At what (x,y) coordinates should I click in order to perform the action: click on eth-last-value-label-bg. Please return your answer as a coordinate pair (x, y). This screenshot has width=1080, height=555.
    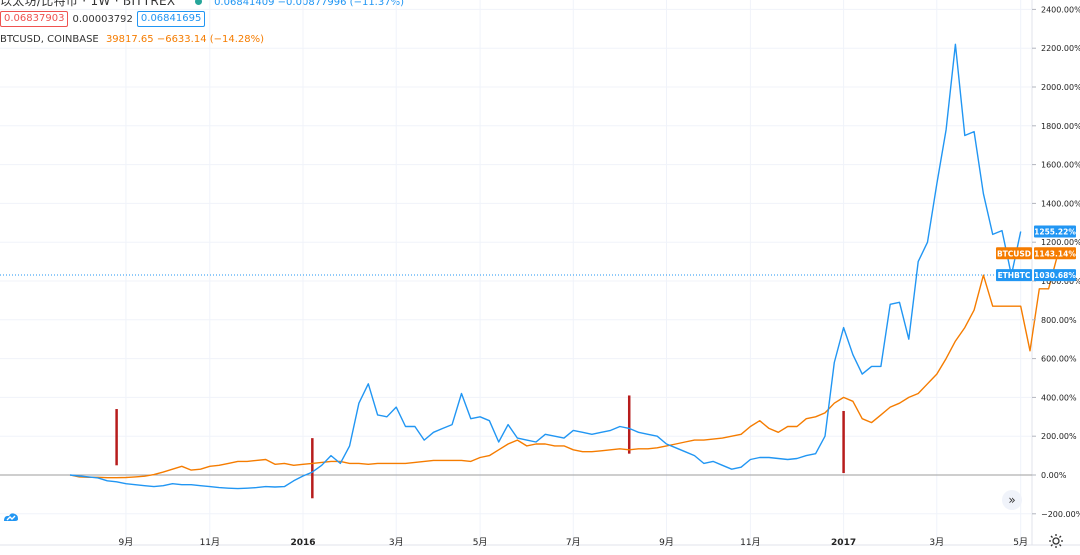
    Looking at the image, I should click on (1055, 231).